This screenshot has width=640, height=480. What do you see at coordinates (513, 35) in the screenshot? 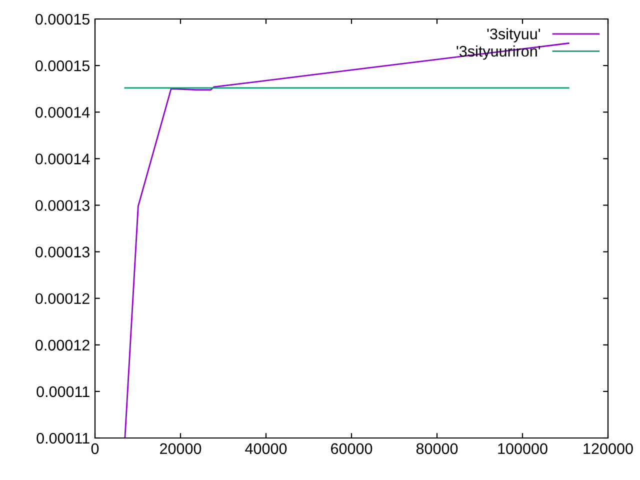
I see `legend-label: '3sityuu'` at bounding box center [513, 35].